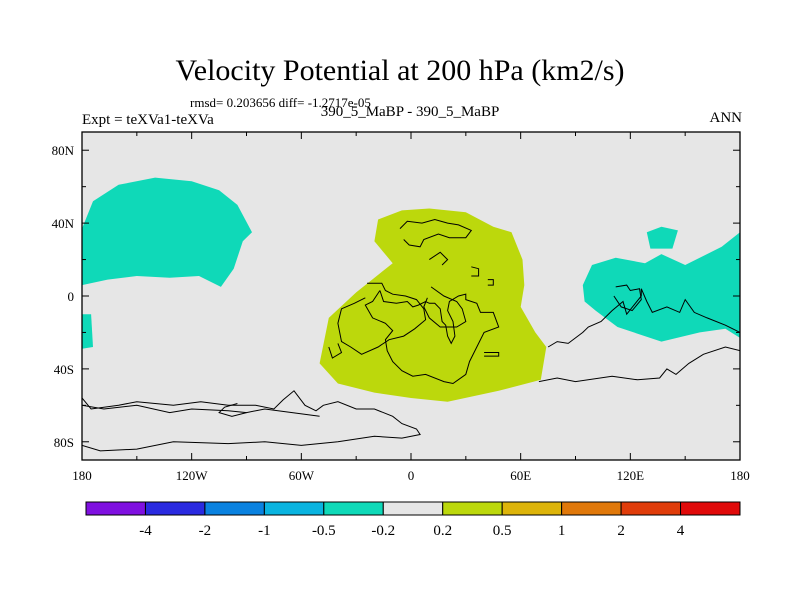  Describe the element at coordinates (71, 296) in the screenshot. I see `y-tick-label: 0` at that location.